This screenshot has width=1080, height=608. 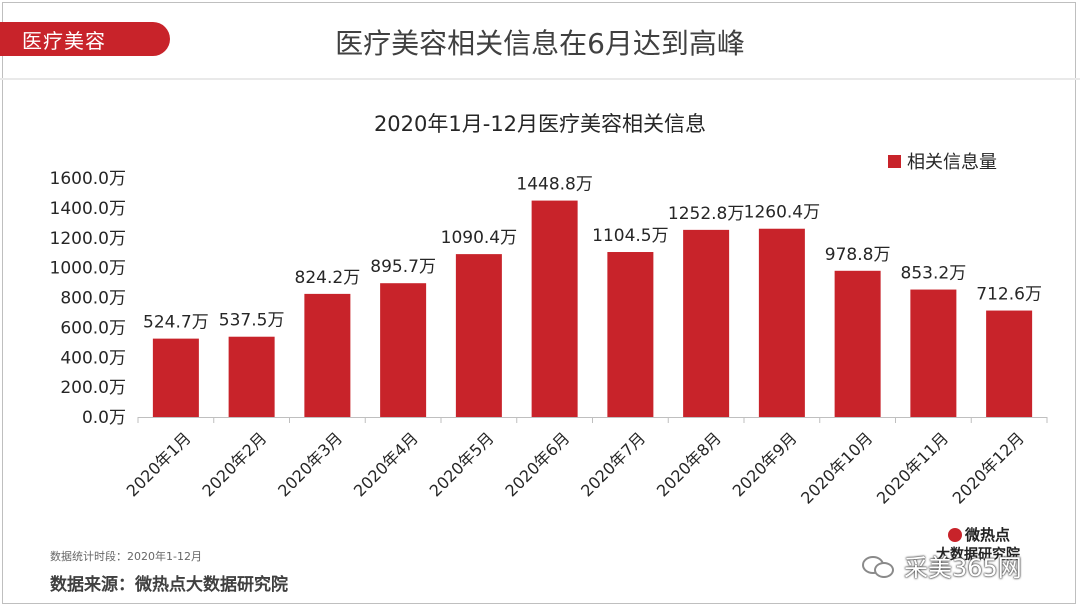 I want to click on legend-label: 相关信息量, so click(x=952, y=162).